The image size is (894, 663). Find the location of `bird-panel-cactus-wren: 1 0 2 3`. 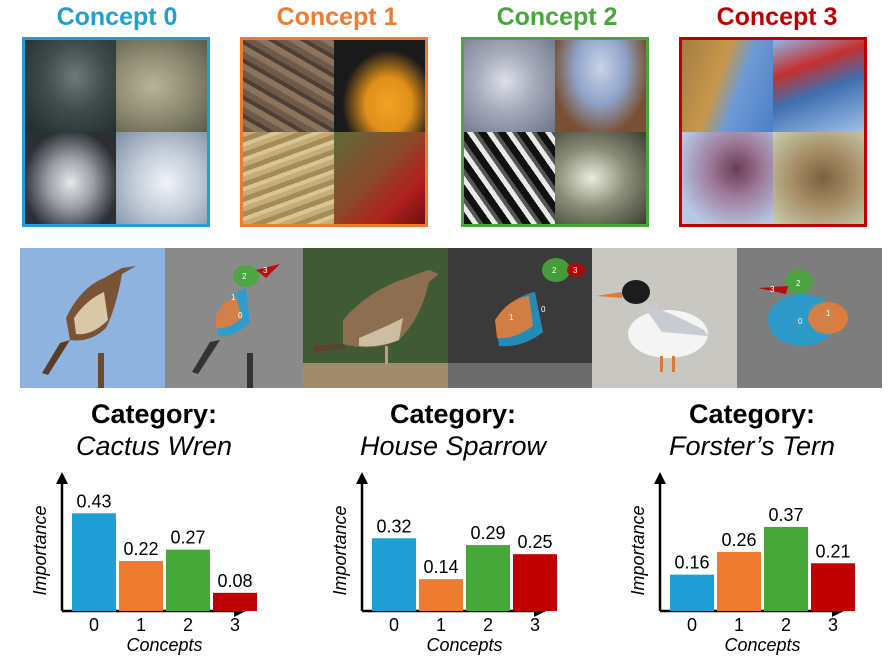

bird-panel-cactus-wren: 1 0 2 3 is located at coordinates (165, 318).